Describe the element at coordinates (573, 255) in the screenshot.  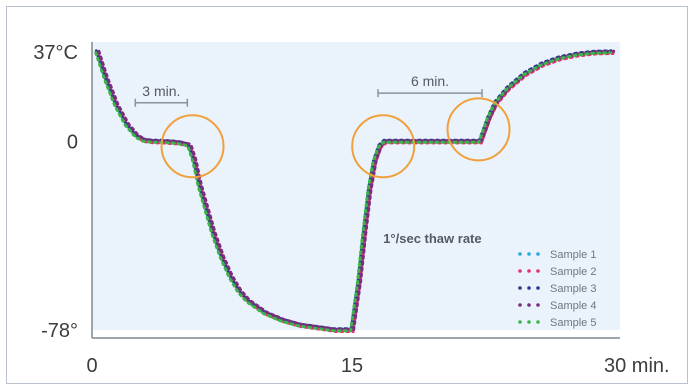
I see `legend-label: Sample 1` at that location.